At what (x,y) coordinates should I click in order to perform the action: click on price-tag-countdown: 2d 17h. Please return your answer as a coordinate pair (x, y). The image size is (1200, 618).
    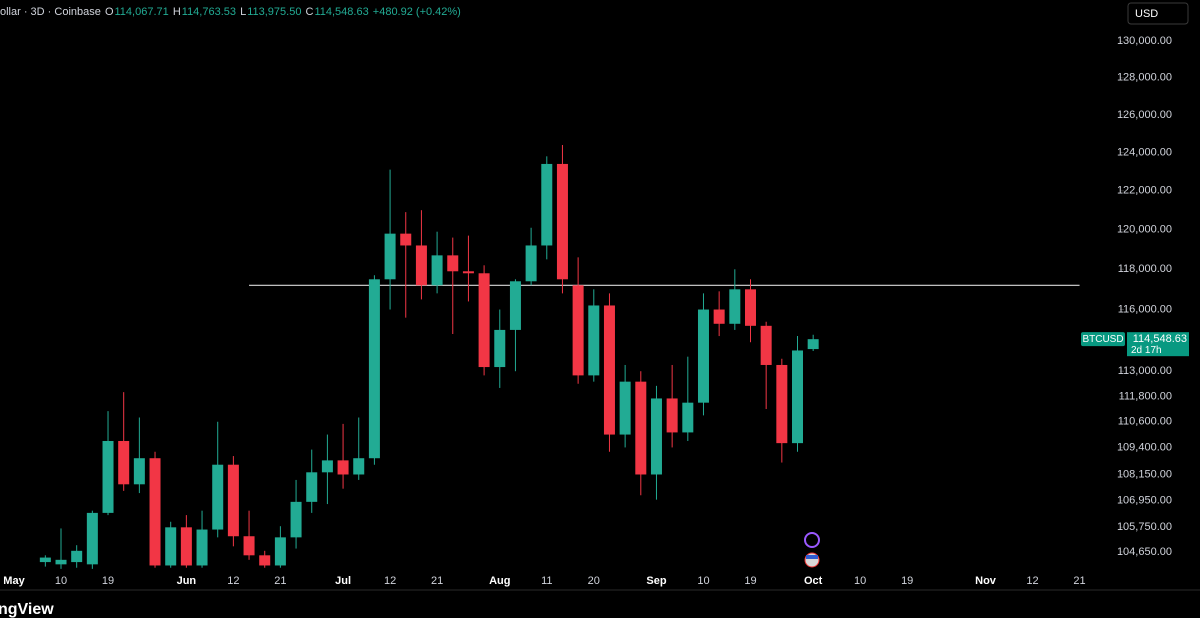
    Looking at the image, I should click on (1146, 350).